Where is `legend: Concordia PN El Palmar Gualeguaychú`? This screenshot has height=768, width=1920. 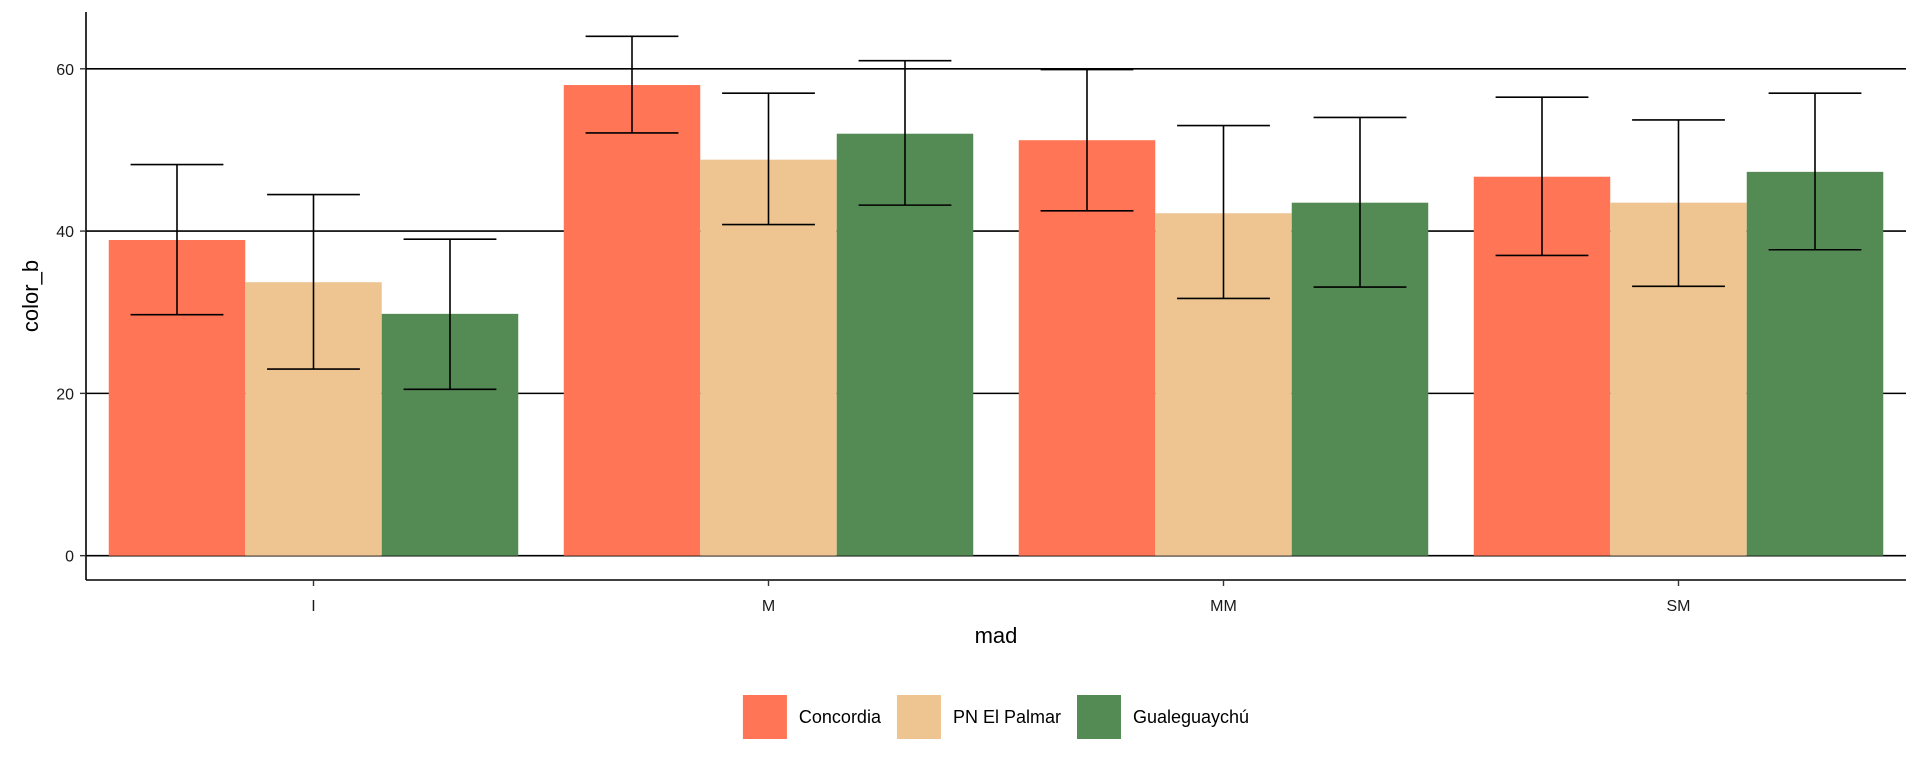 legend: Concordia PN El Palmar Gualeguaychú is located at coordinates (995, 717).